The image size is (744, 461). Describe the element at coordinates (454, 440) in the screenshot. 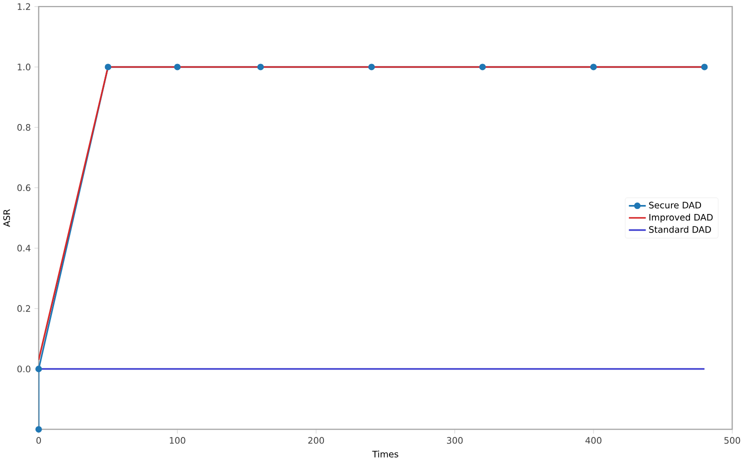

I see `x-tick-label: 300` at that location.